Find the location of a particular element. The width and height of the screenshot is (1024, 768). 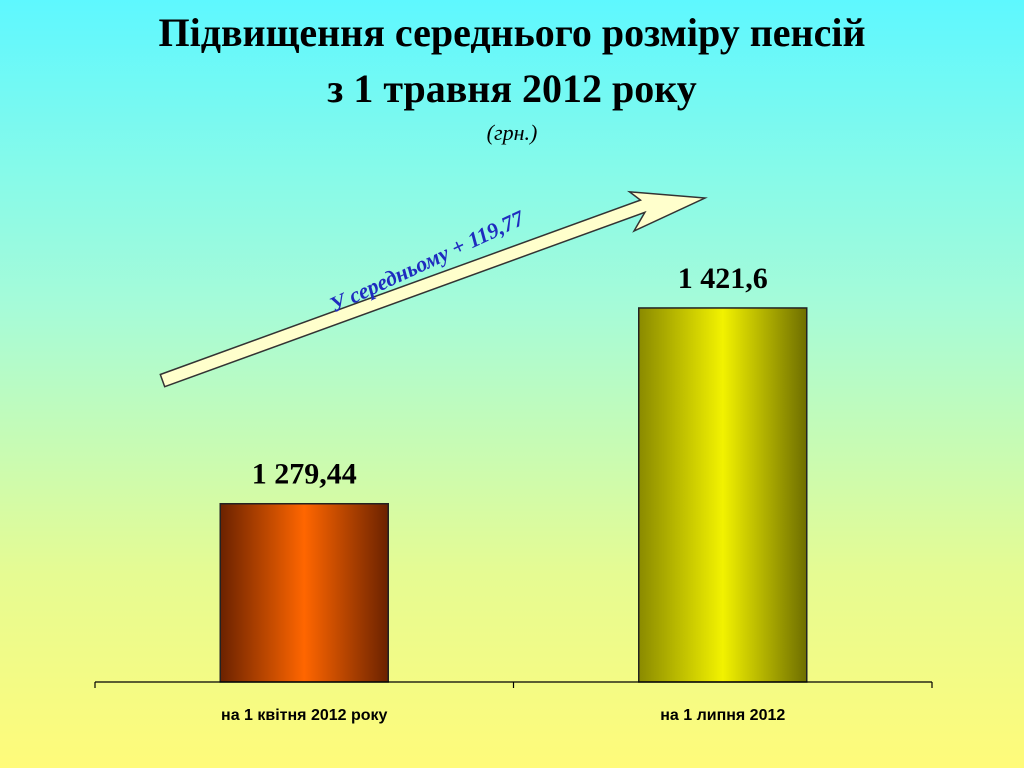

slide-title-line1: Підвищення середнього розміру пенсій is located at coordinates (512, 32).